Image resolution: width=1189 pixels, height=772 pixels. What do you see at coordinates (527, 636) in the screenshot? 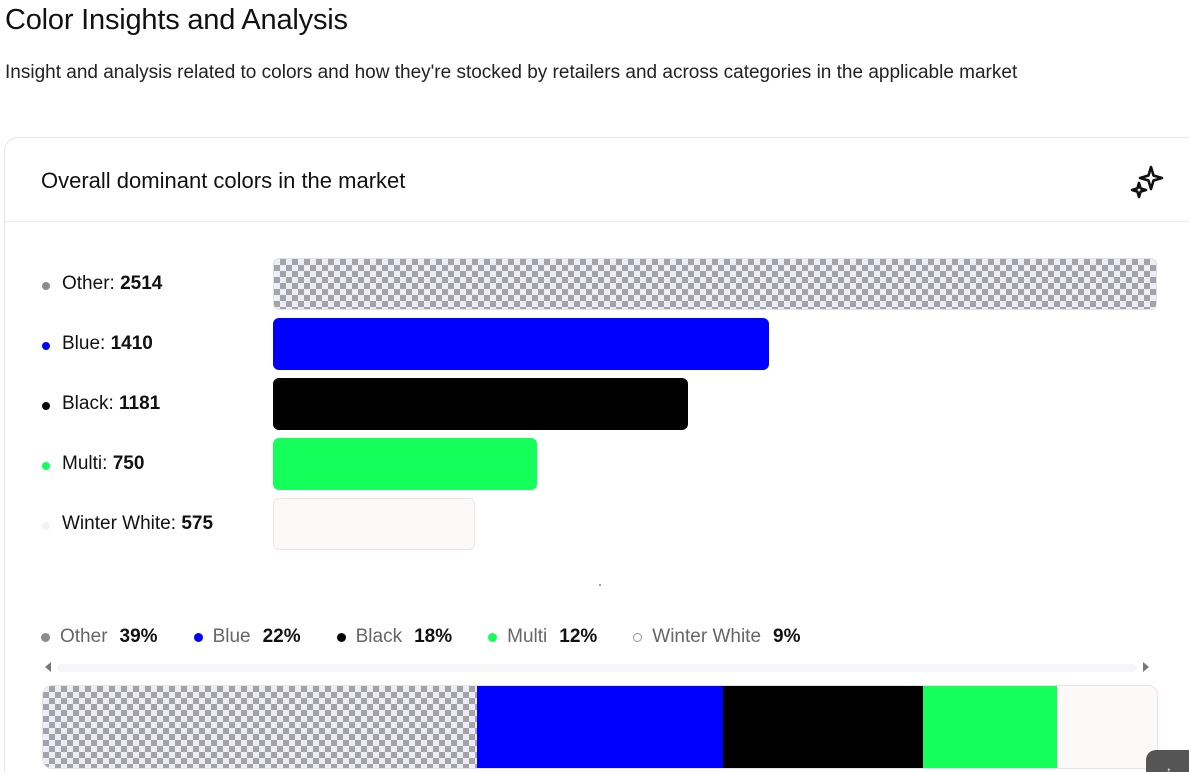
I see `legend-name: Multi` at bounding box center [527, 636].